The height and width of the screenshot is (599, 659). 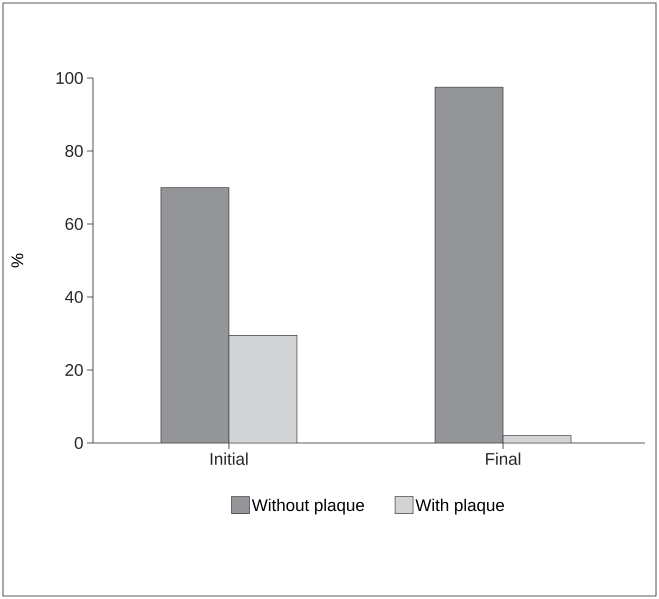 I want to click on y-tick-label: 60, so click(x=74, y=224).